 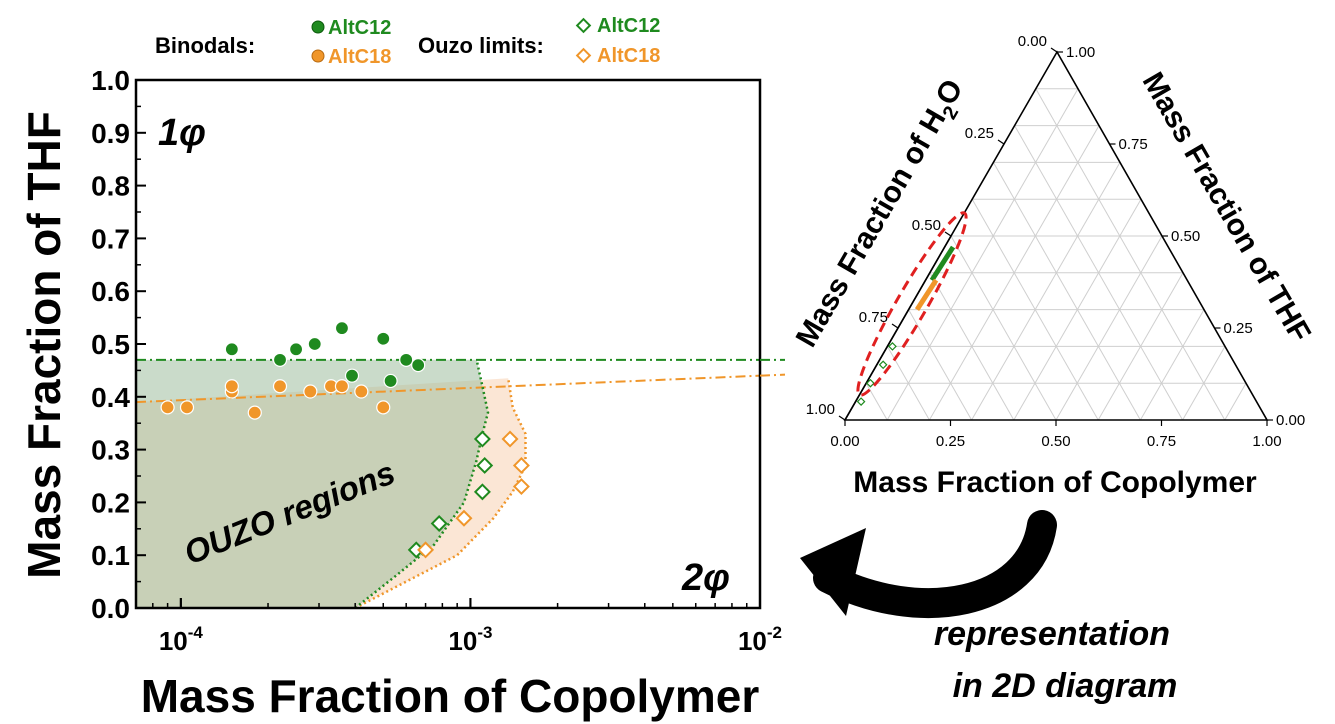 What do you see at coordinates (110, 291) in the screenshot?
I see `y-tick-label: 0.6` at bounding box center [110, 291].